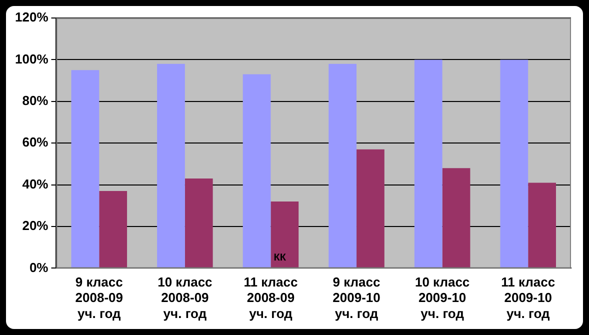  Describe the element at coordinates (271, 297) in the screenshot. I see `x-tick-label: 11 класс 2008-09 уч. год` at that location.